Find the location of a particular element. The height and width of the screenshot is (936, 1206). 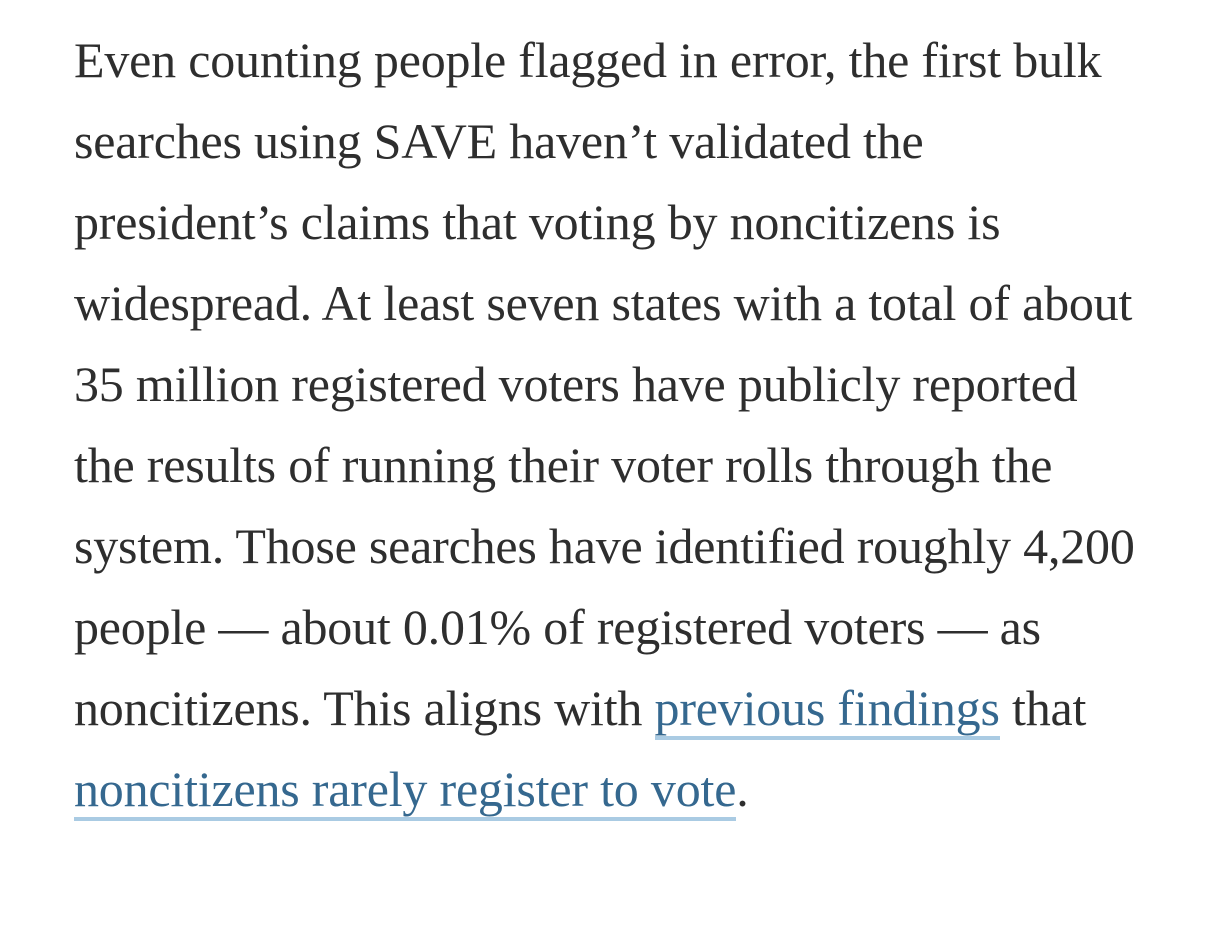

paragraph-text-after-link2: . is located at coordinates (742, 789).